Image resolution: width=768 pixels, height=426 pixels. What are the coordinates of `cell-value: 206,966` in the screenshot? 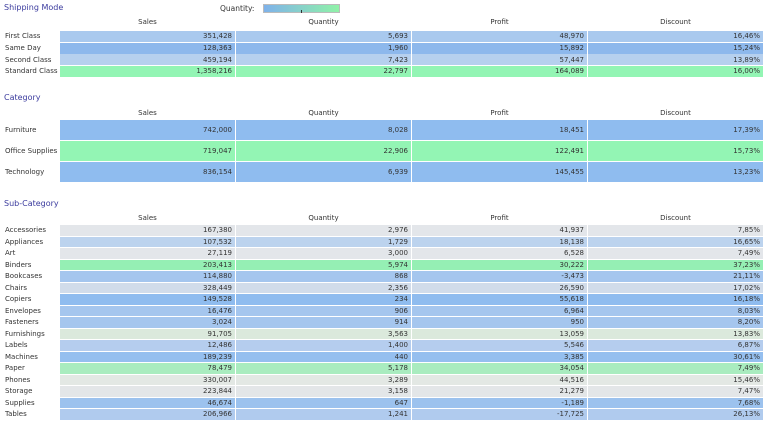 It's located at (217, 414).